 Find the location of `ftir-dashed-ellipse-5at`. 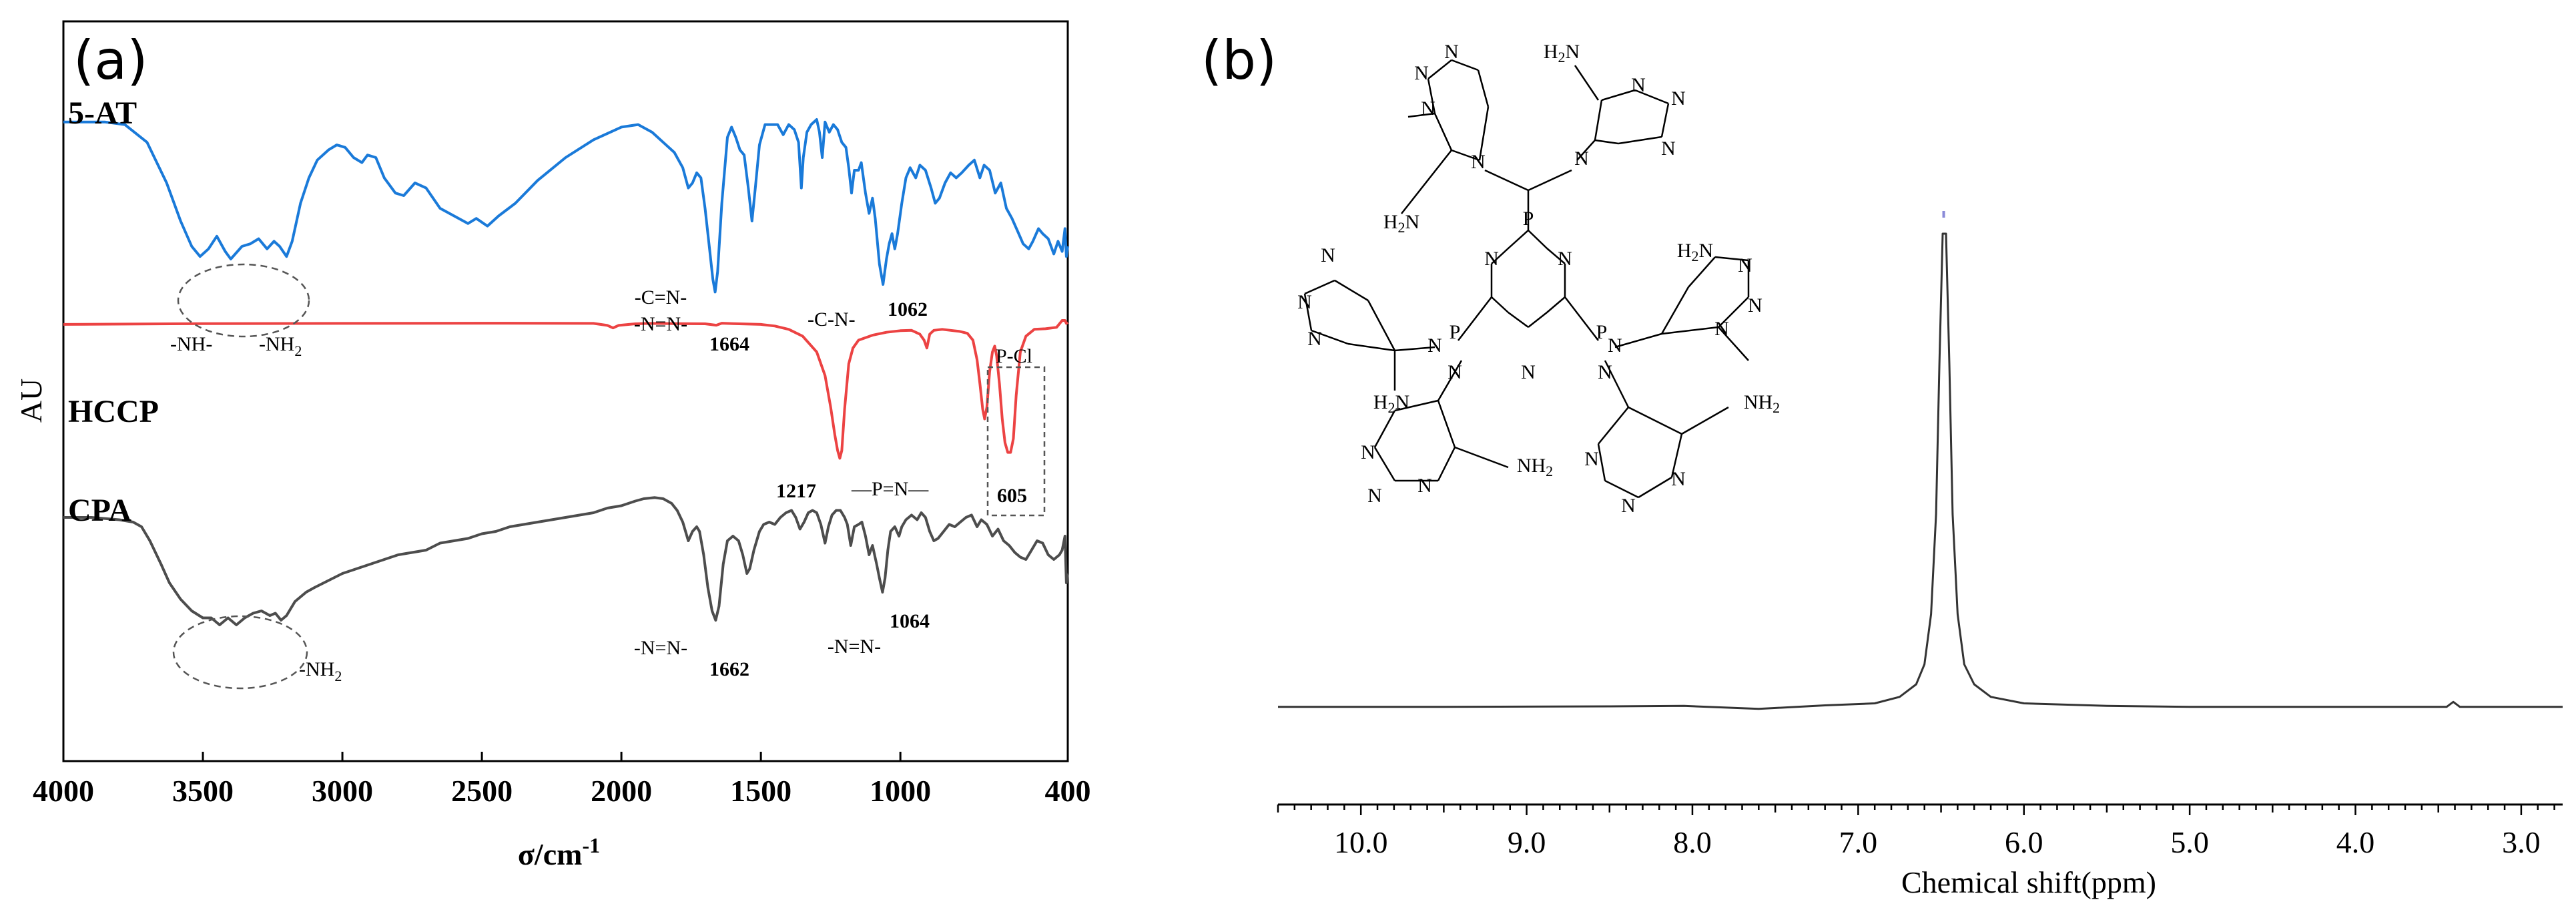

ftir-dashed-ellipse-5at is located at coordinates (243, 300).